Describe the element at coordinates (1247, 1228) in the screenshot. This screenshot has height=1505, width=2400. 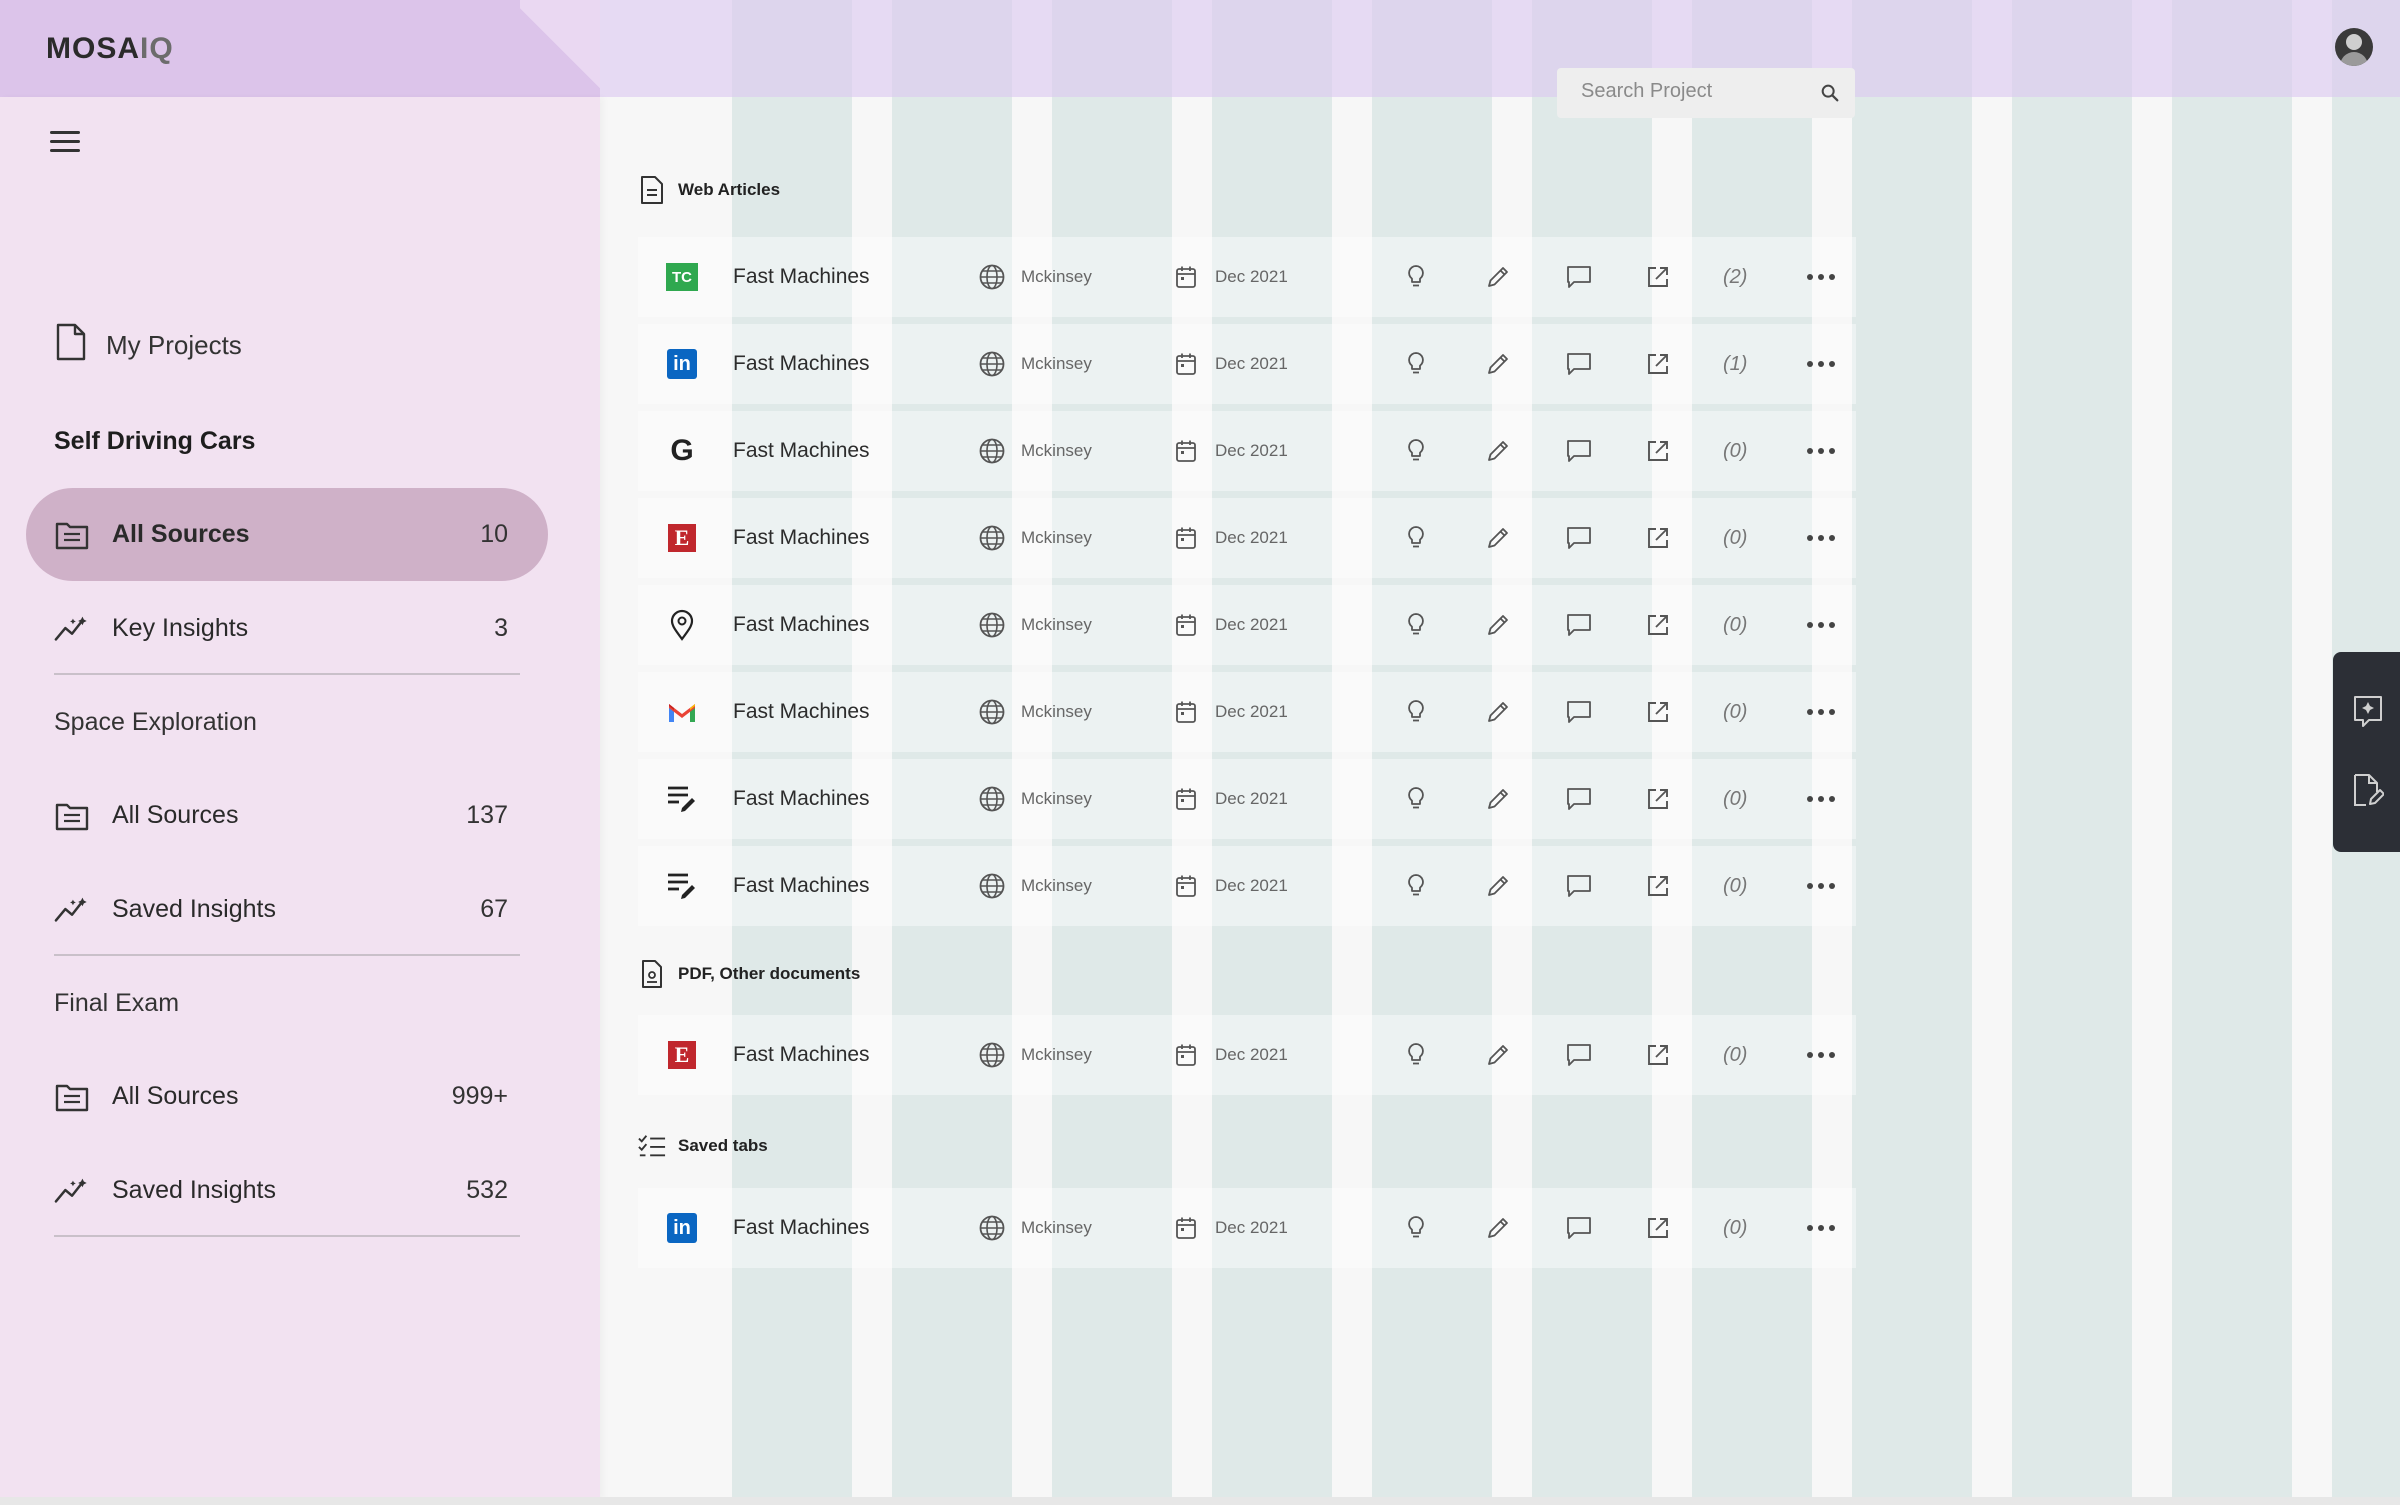
I see `source-row: in Fast Machines Mckinsey Dec 2021 (0)` at that location.